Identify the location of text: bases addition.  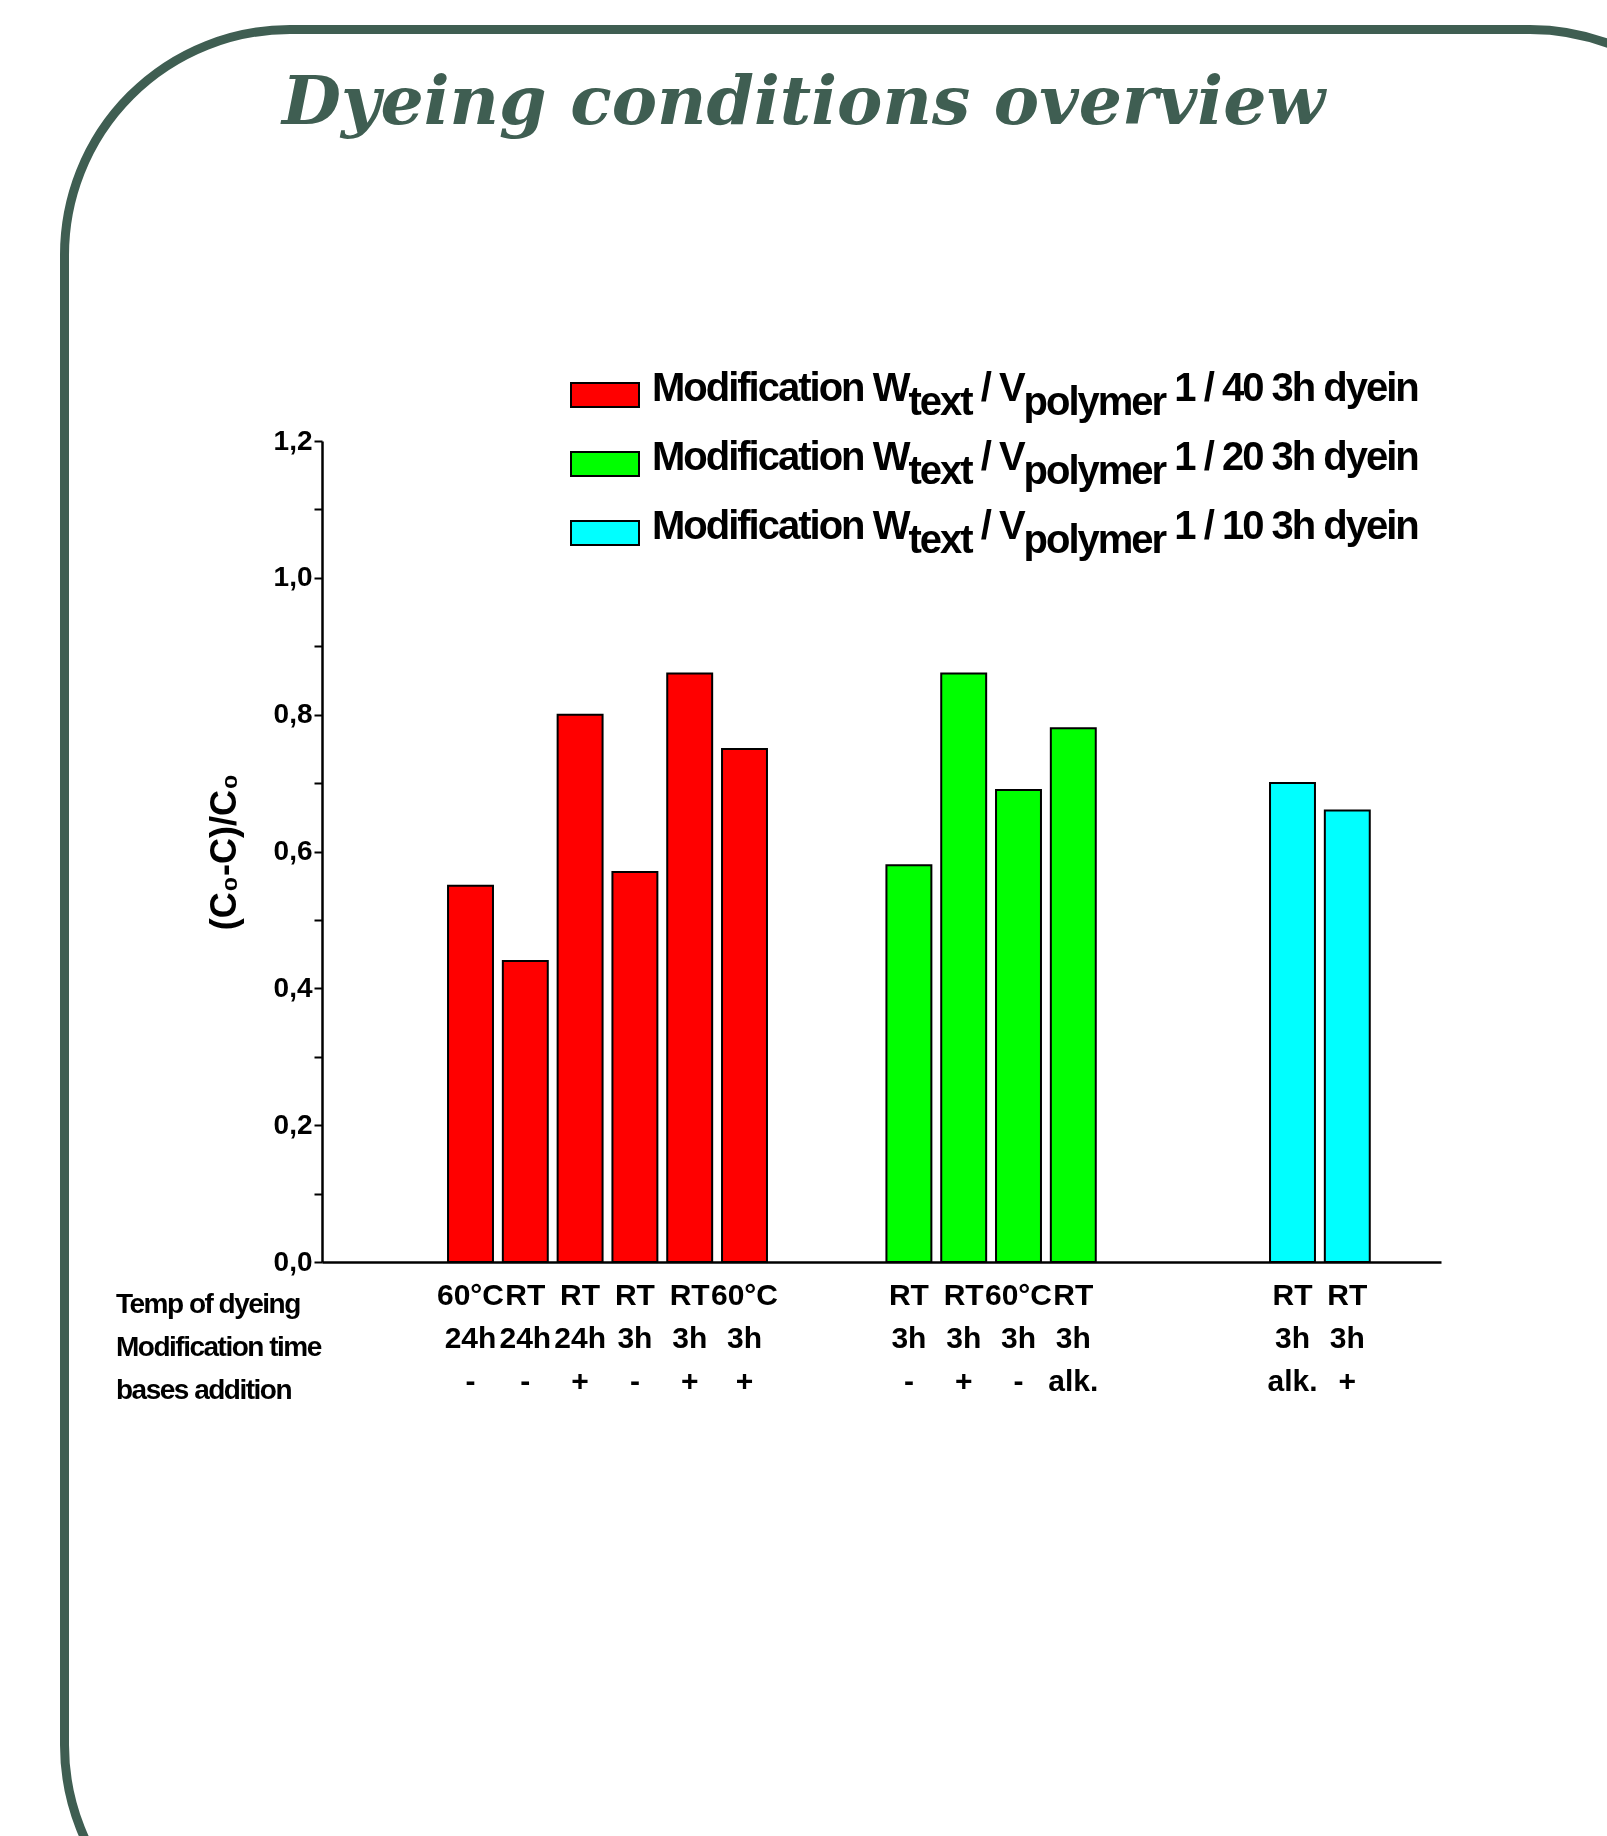
(204, 1390).